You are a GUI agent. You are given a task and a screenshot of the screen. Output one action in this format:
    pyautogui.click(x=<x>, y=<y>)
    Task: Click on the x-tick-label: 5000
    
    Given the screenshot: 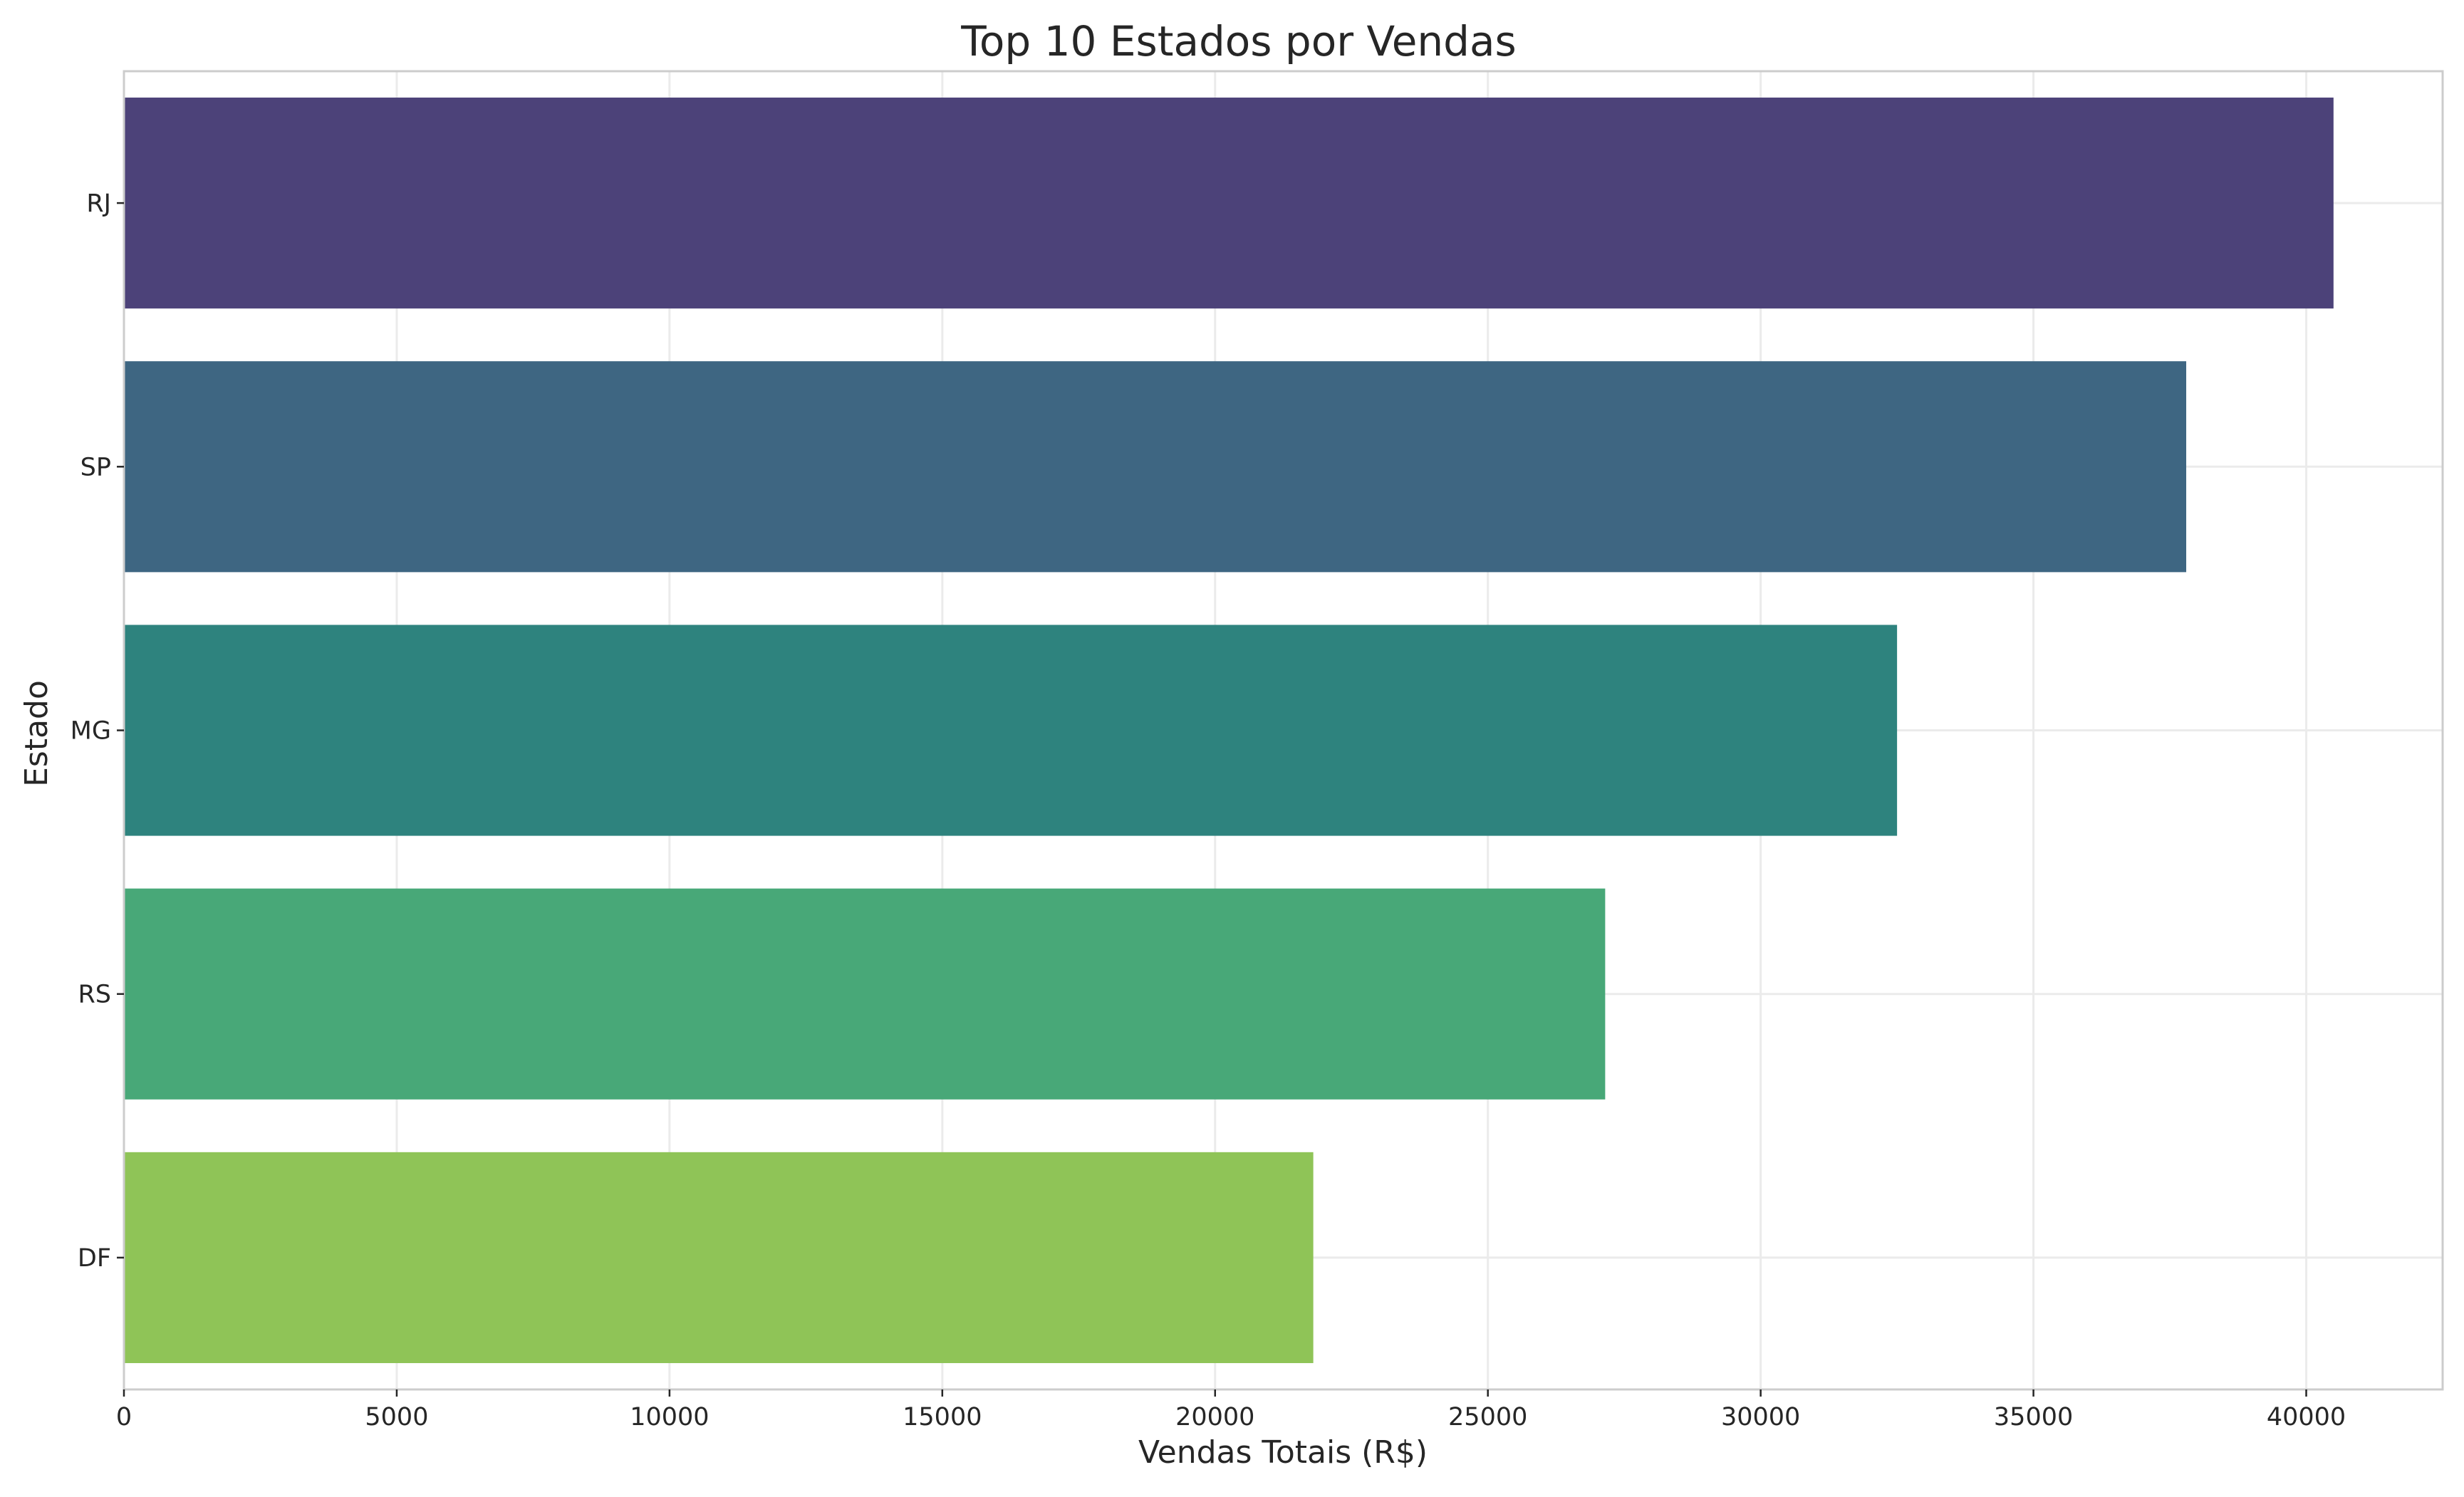 What is the action you would take?
    pyautogui.click(x=396, y=1417)
    